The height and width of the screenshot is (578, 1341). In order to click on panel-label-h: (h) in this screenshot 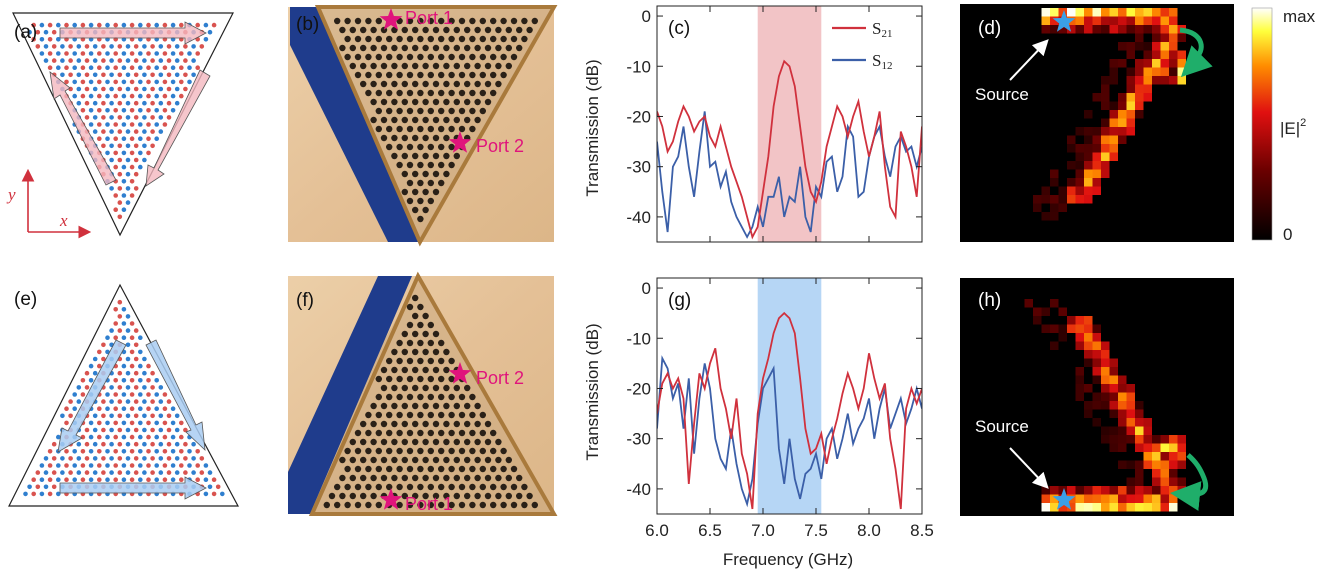, I will do `click(989, 300)`.